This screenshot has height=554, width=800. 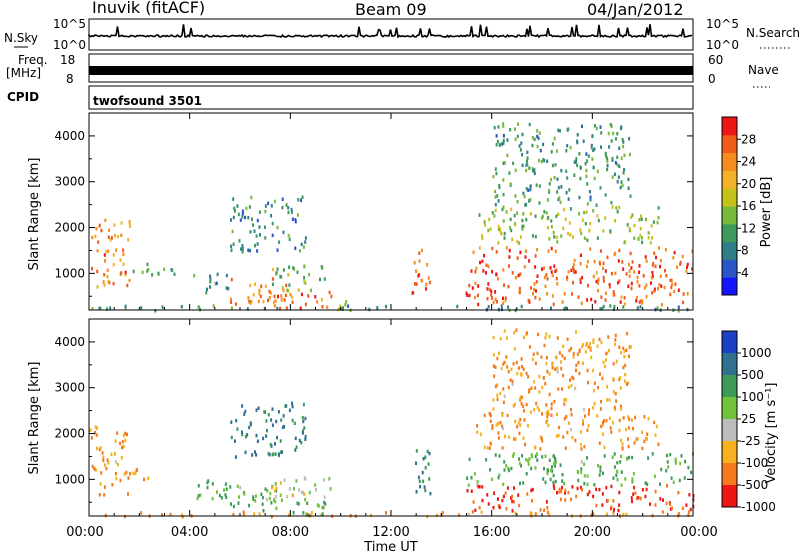 I want to click on velocity-colorbar-label: Velocity [m s⁻¹], so click(x=771, y=433).